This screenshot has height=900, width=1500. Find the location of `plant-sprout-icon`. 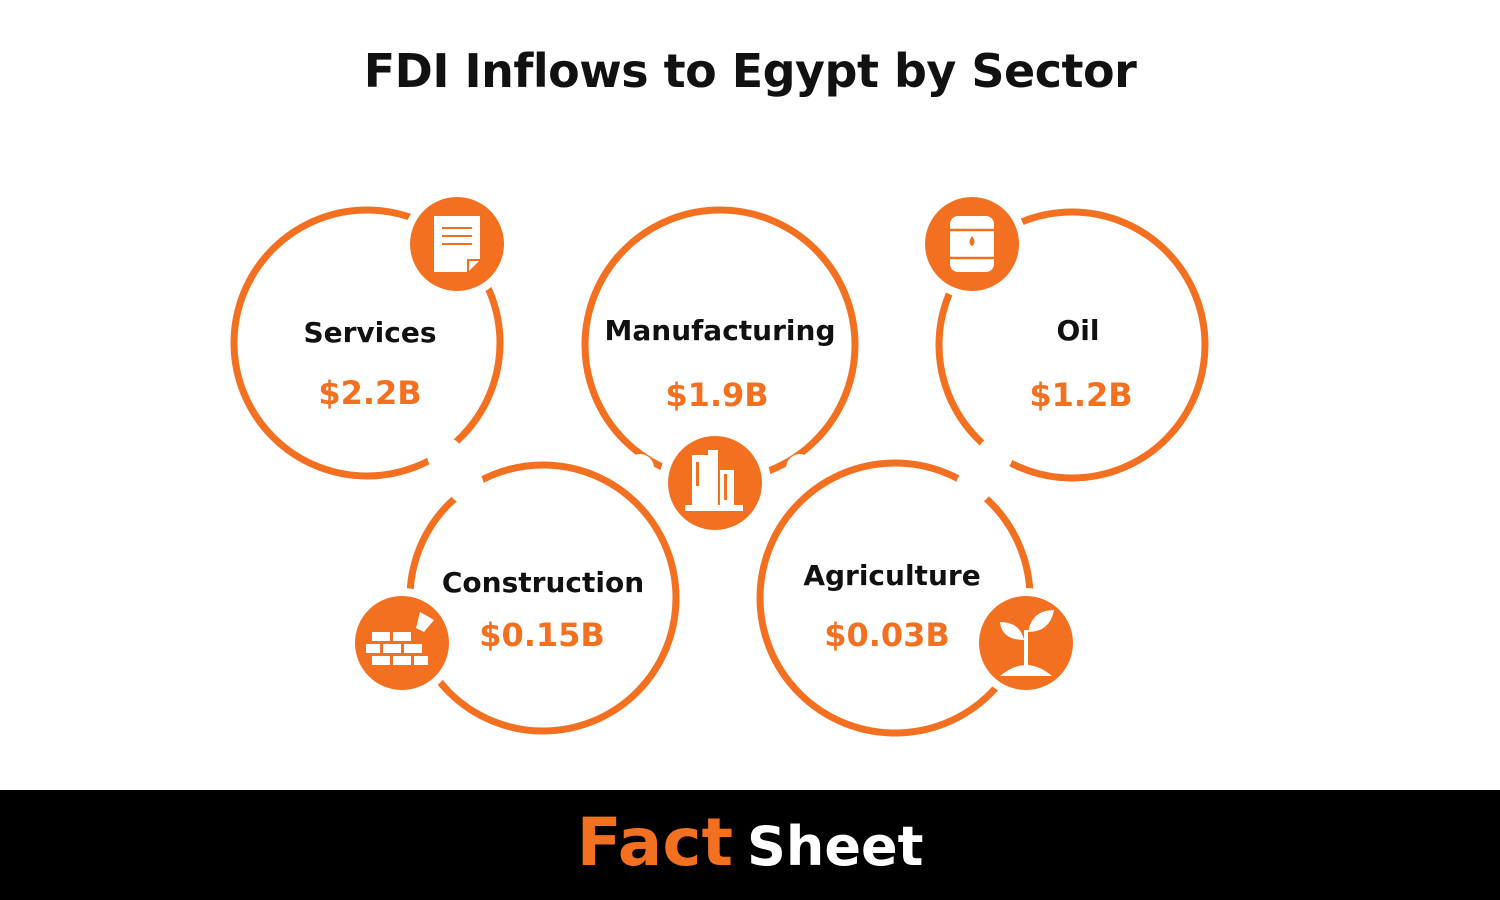

plant-sprout-icon is located at coordinates (1026, 643).